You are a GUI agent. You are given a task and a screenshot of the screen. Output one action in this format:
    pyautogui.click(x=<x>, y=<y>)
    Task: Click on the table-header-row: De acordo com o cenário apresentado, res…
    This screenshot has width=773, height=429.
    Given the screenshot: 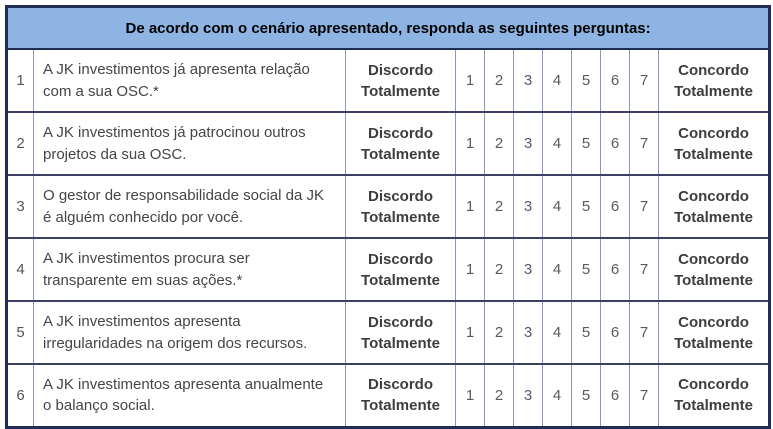 What is the action you would take?
    pyautogui.click(x=388, y=28)
    